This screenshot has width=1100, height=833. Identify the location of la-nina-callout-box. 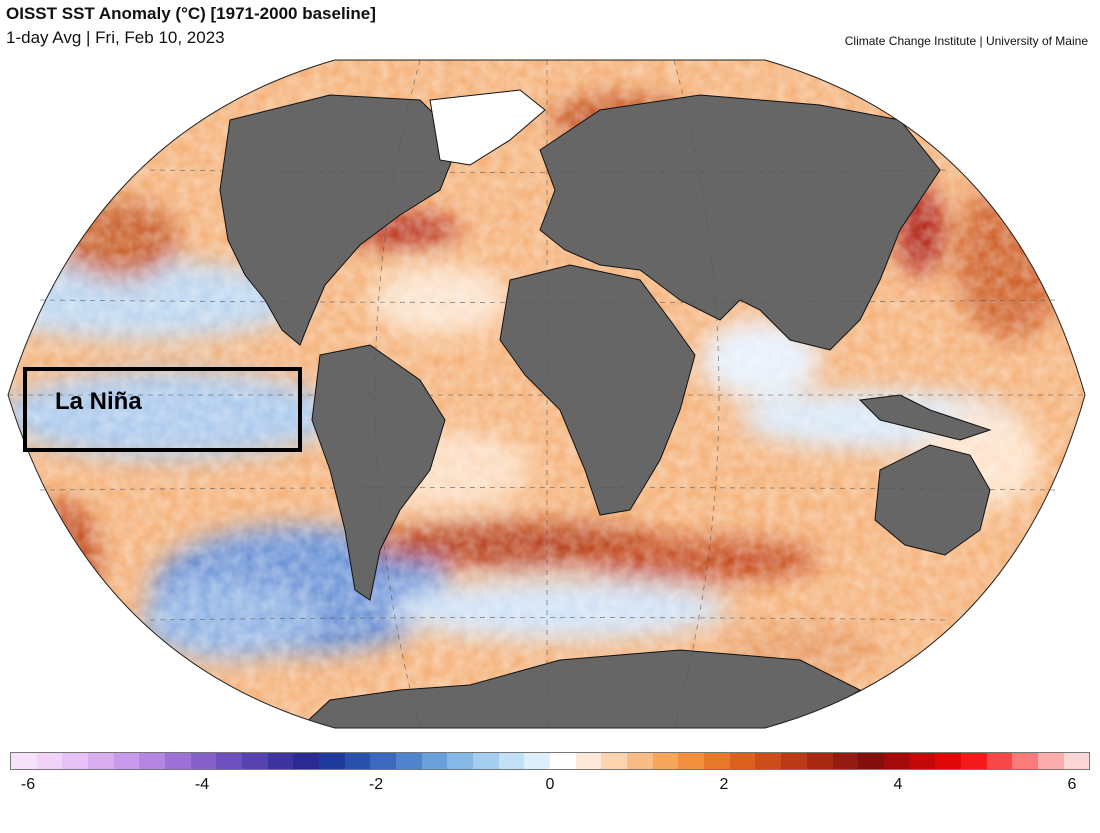
(162, 409).